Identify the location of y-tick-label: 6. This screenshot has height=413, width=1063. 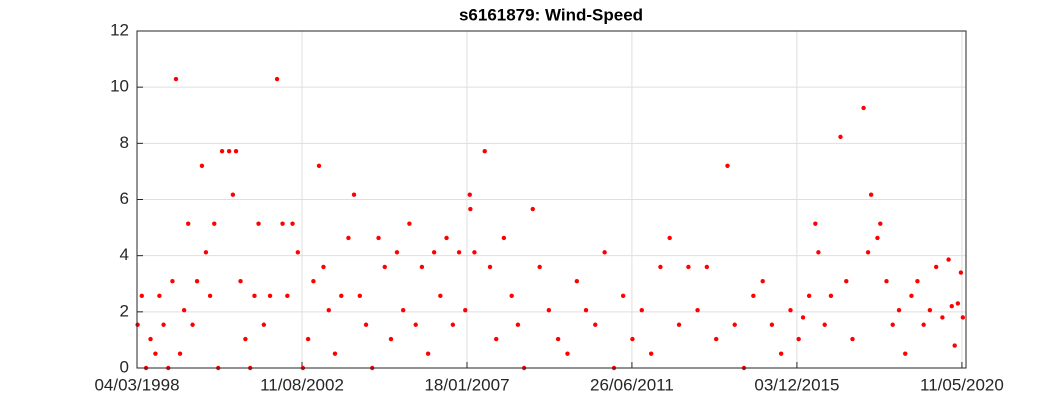
(124, 198).